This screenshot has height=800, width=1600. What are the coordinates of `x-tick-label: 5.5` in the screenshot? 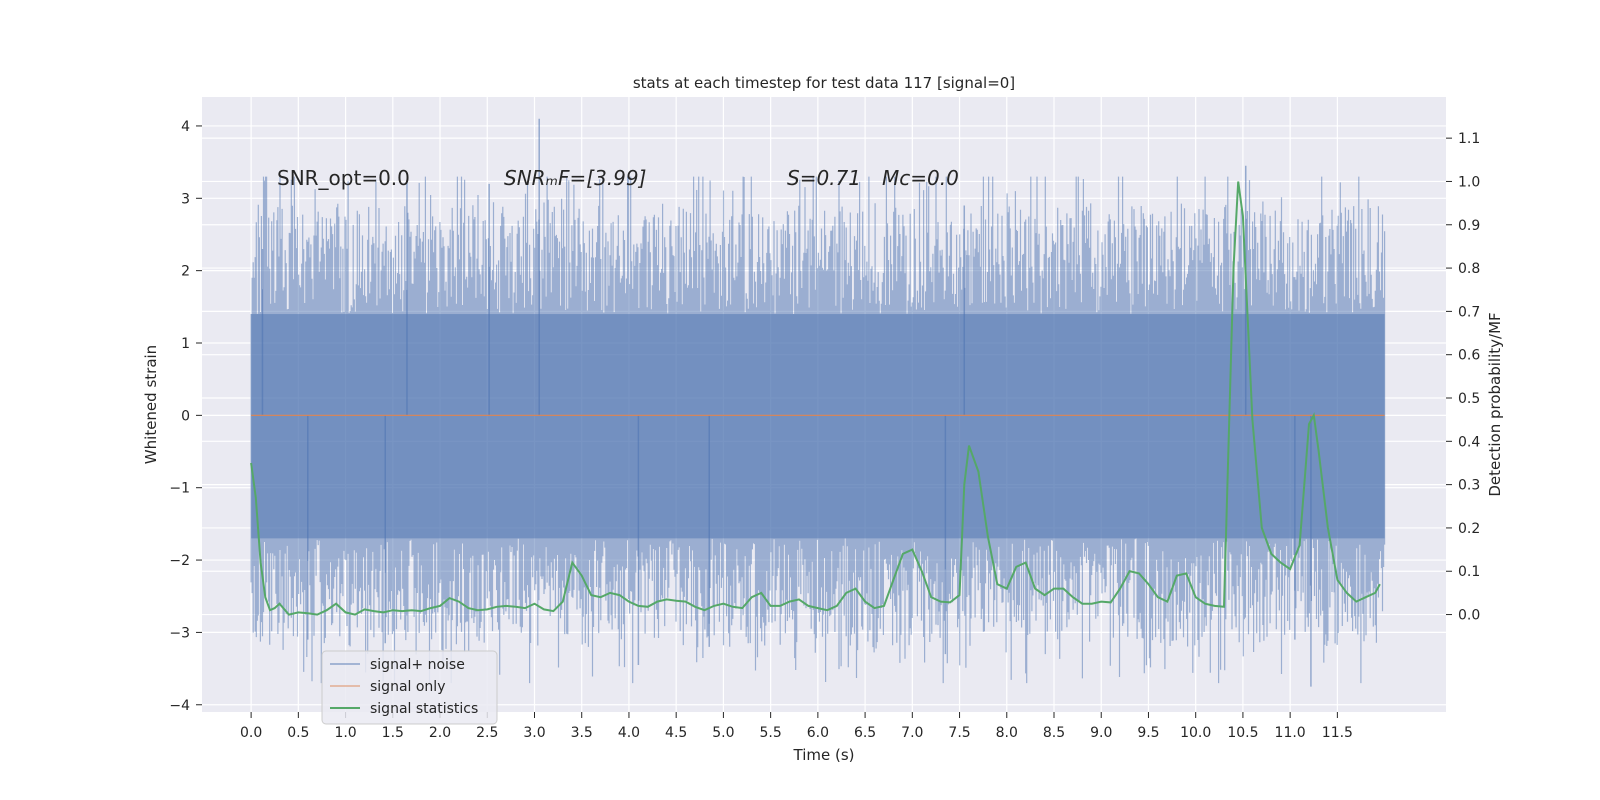 It's located at (770, 733).